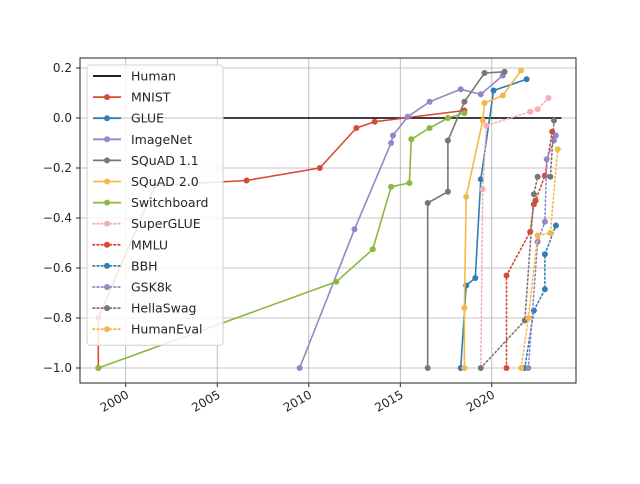 The height and width of the screenshot is (484, 640). What do you see at coordinates (144, 308) in the screenshot?
I see `legend-item-hellaswag: HellaSwag` at bounding box center [144, 308].